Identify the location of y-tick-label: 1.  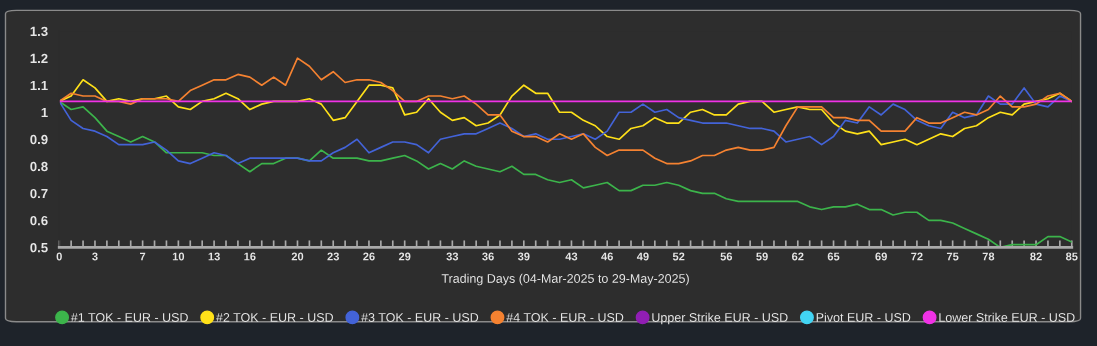
(44, 112).